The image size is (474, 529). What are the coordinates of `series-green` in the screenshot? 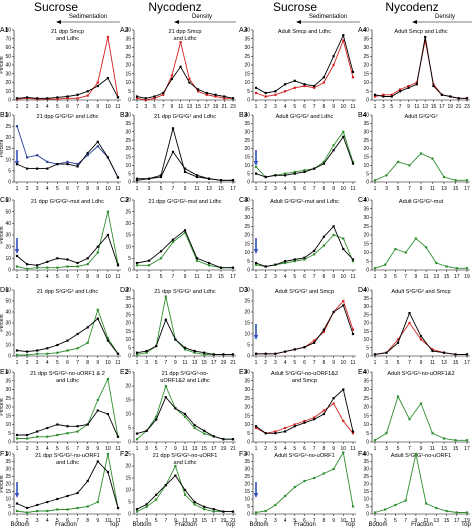 It's located at (421, 253).